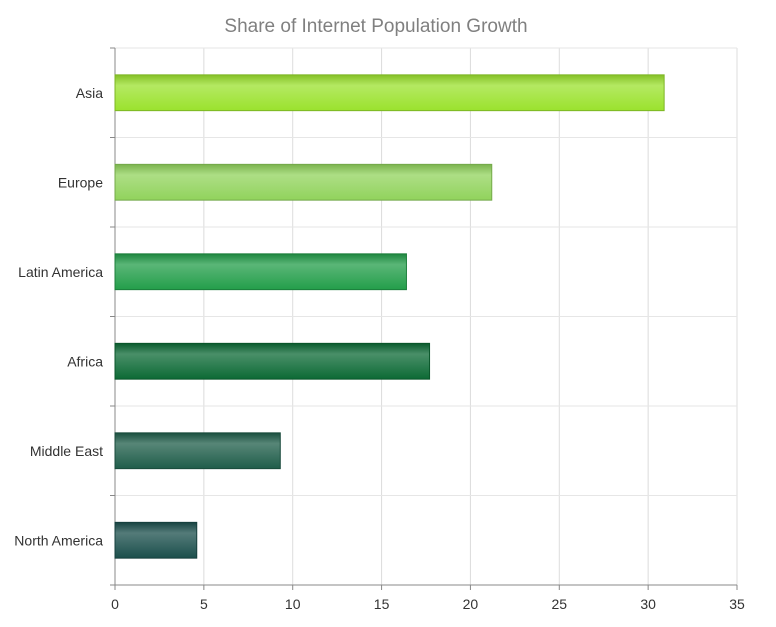 This screenshot has width=776, height=627. I want to click on bar-asia, so click(389, 93).